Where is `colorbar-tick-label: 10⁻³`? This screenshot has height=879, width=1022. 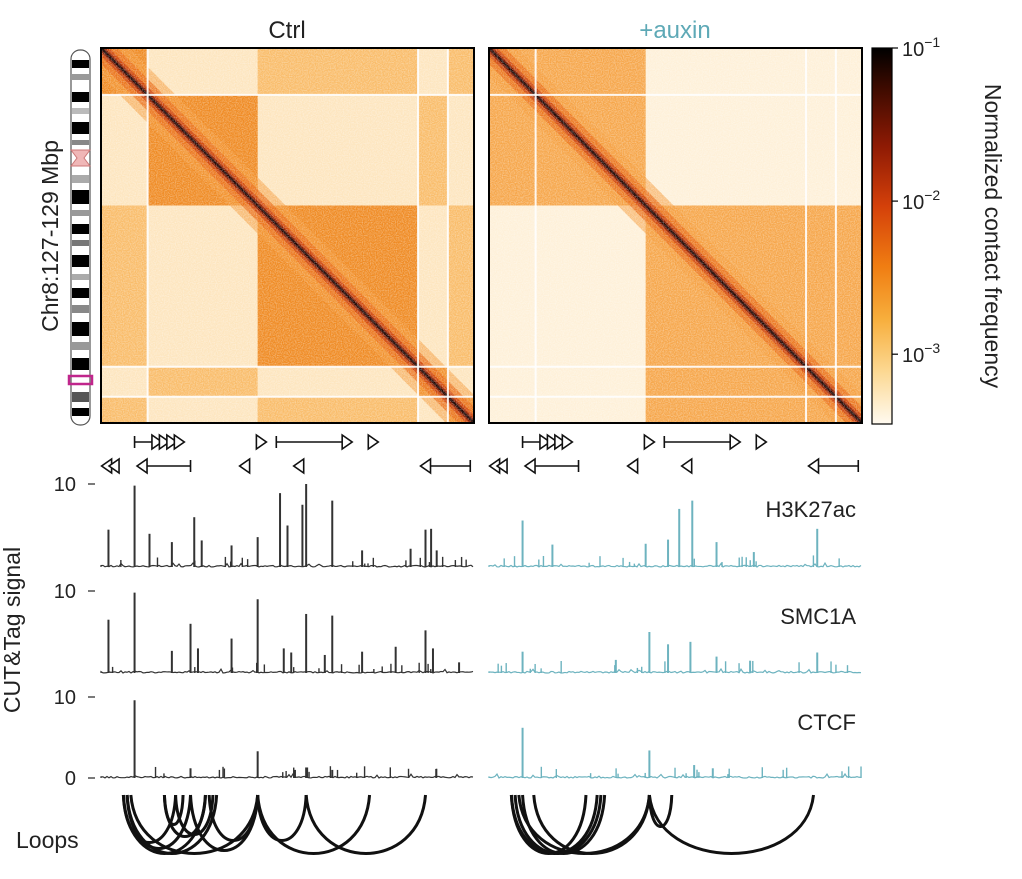
colorbar-tick-label: 10⁻³ is located at coordinates (921, 353).